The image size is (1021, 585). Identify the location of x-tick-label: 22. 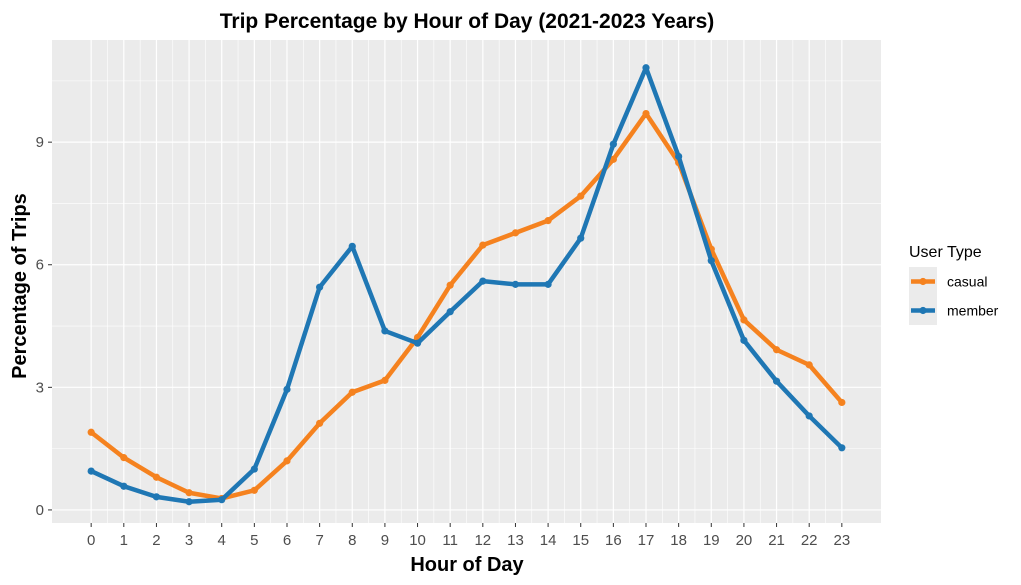
(809, 540).